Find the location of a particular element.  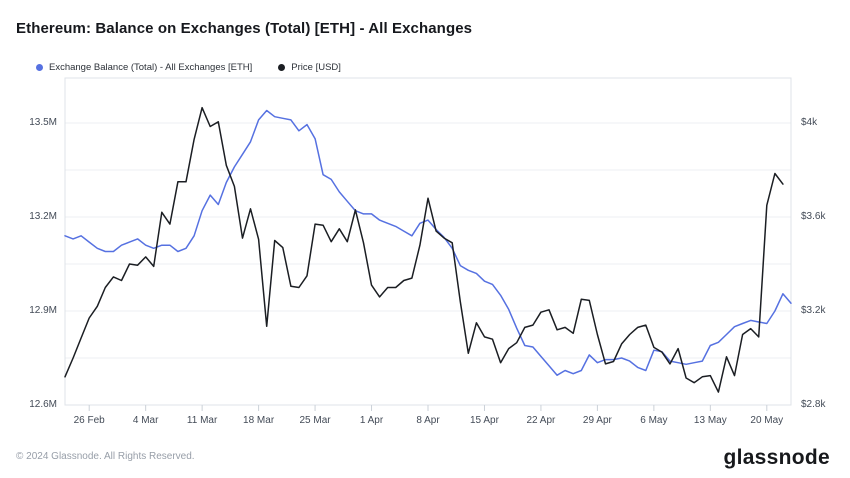

x-axis-label: 1 Apr is located at coordinates (371, 420).